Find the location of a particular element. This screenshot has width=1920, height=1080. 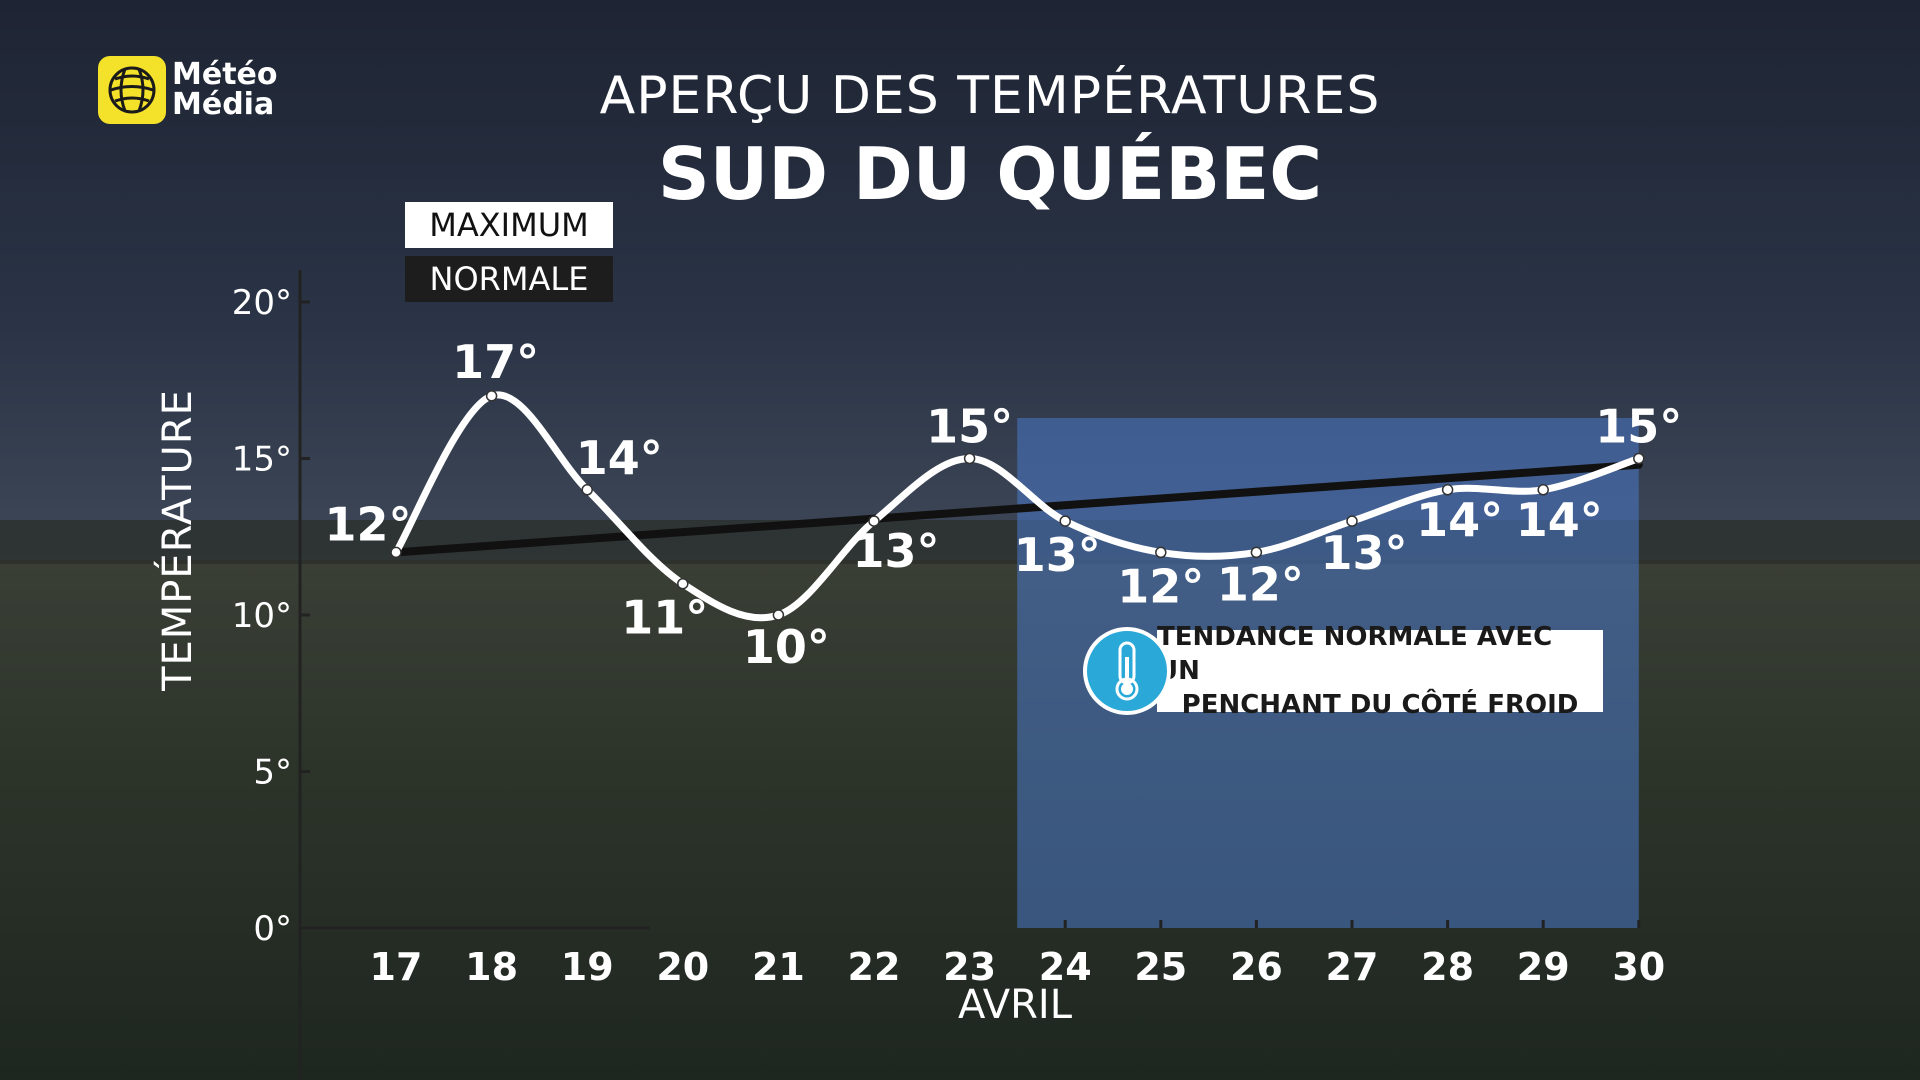

chart-title: SUD DU QUÉBEC is located at coordinates (990, 174).